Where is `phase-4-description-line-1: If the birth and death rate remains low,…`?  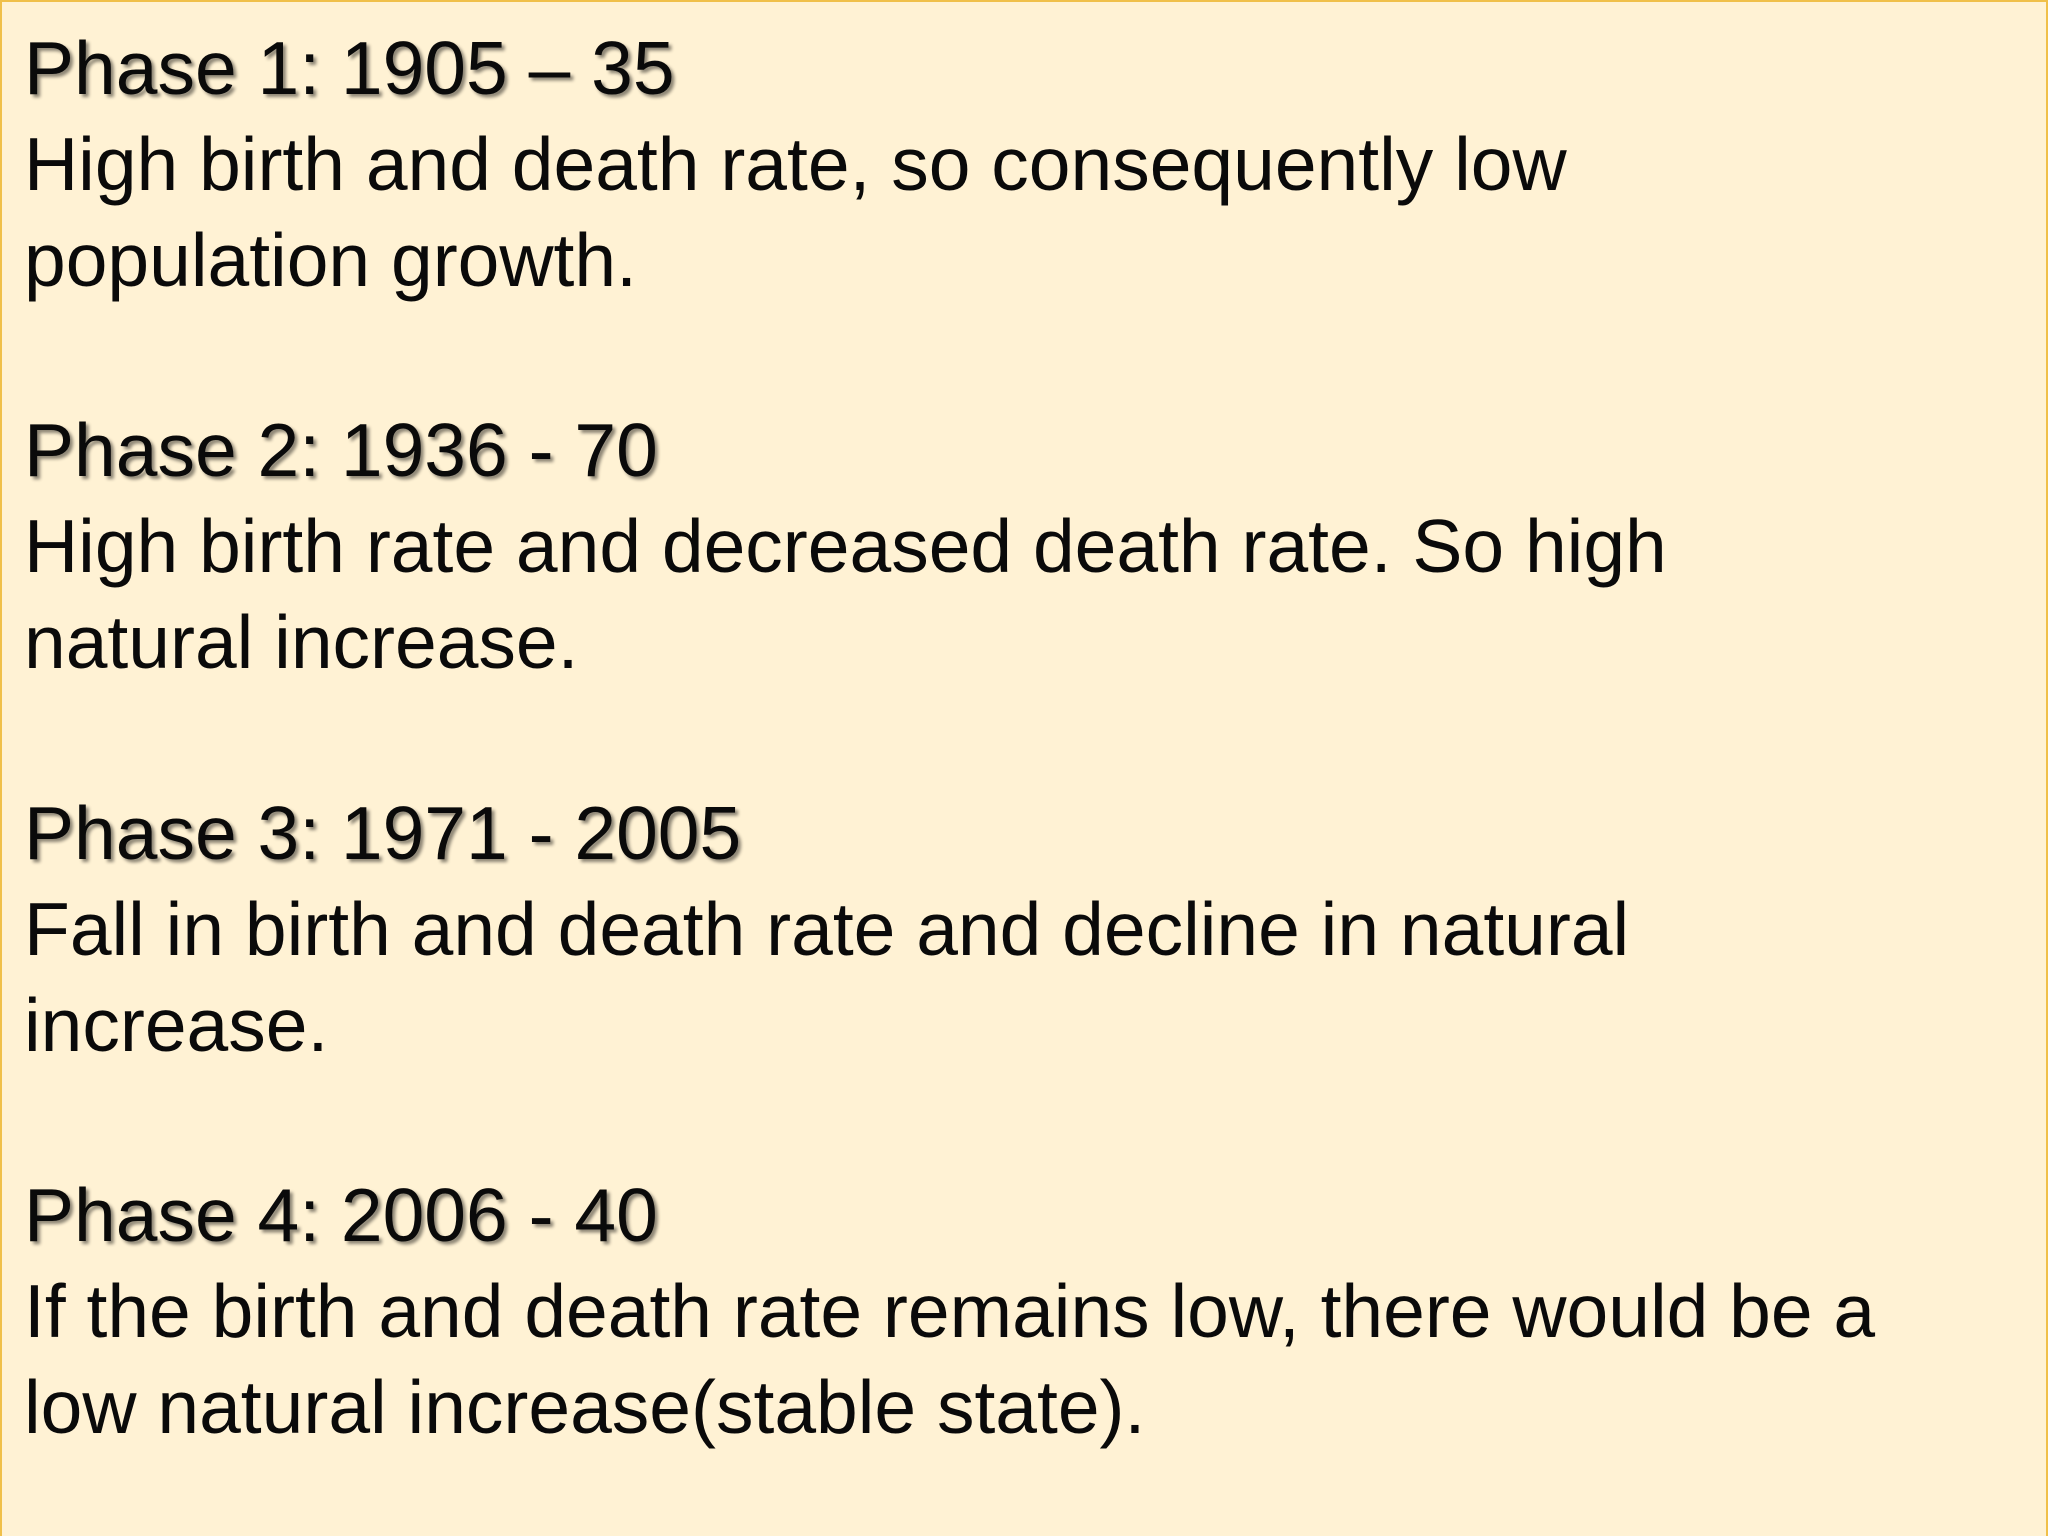 phase-4-description-line-1: If the birth and death rate remains low,… is located at coordinates (950, 1311).